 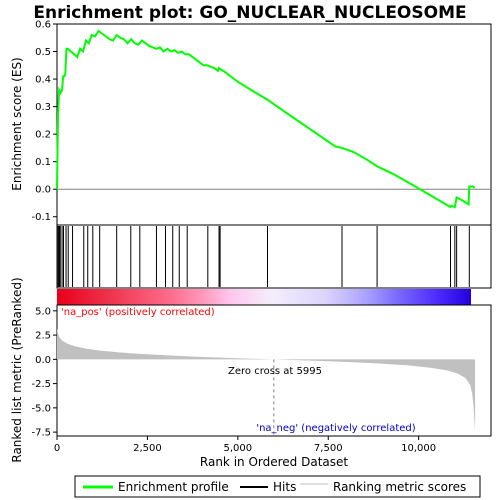 What do you see at coordinates (147, 448) in the screenshot?
I see `metric-x-tick-label: 2,500` at bounding box center [147, 448].